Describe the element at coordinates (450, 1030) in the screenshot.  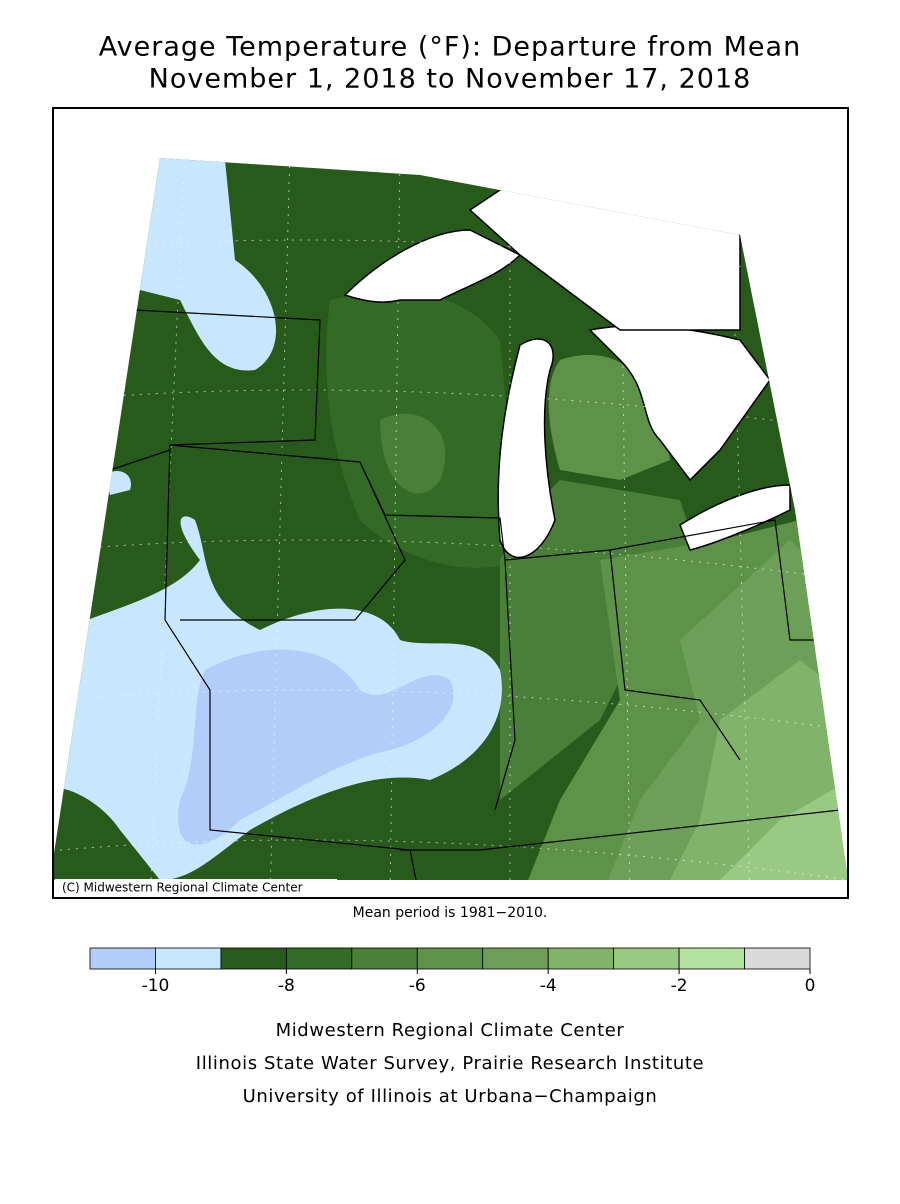
I see `footer-line: Midwestern Regional Climate Center` at that location.